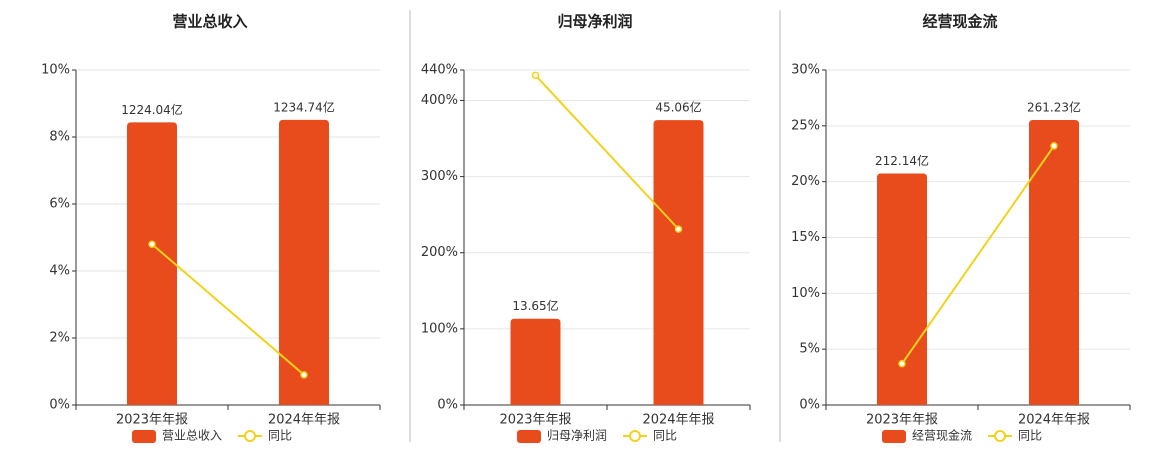 The width and height of the screenshot is (1160, 450). I want to click on y-tick-label: 100%, so click(439, 328).